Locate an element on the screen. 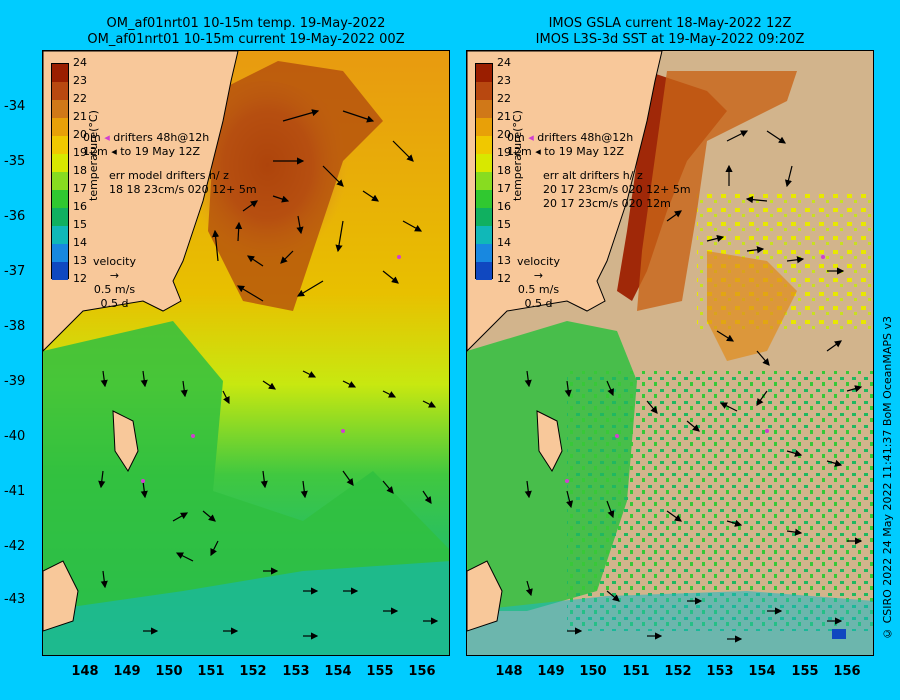  lon-label-150-right: 150 is located at coordinates (593, 671).